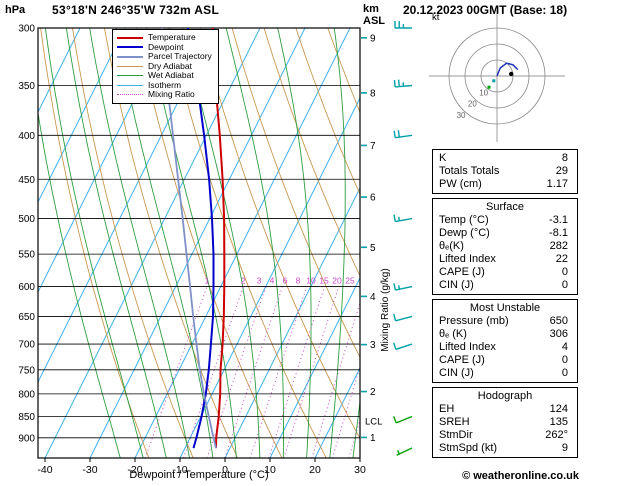 This screenshot has width=629, height=486. What do you see at coordinates (385, 309) in the screenshot?
I see `mixing-axis-label: Mixing Ratio (g/kg)` at bounding box center [385, 309].